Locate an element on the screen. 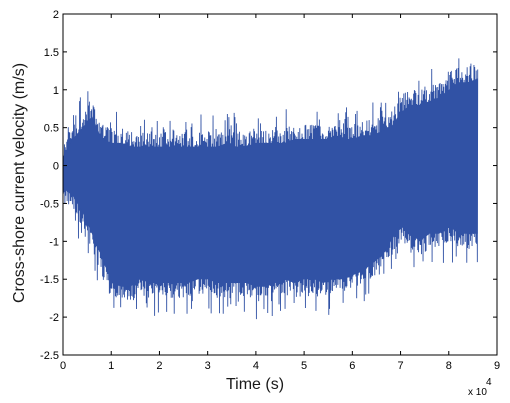 The width and height of the screenshot is (510, 403). x-tick-label: 7 is located at coordinates (400, 366).